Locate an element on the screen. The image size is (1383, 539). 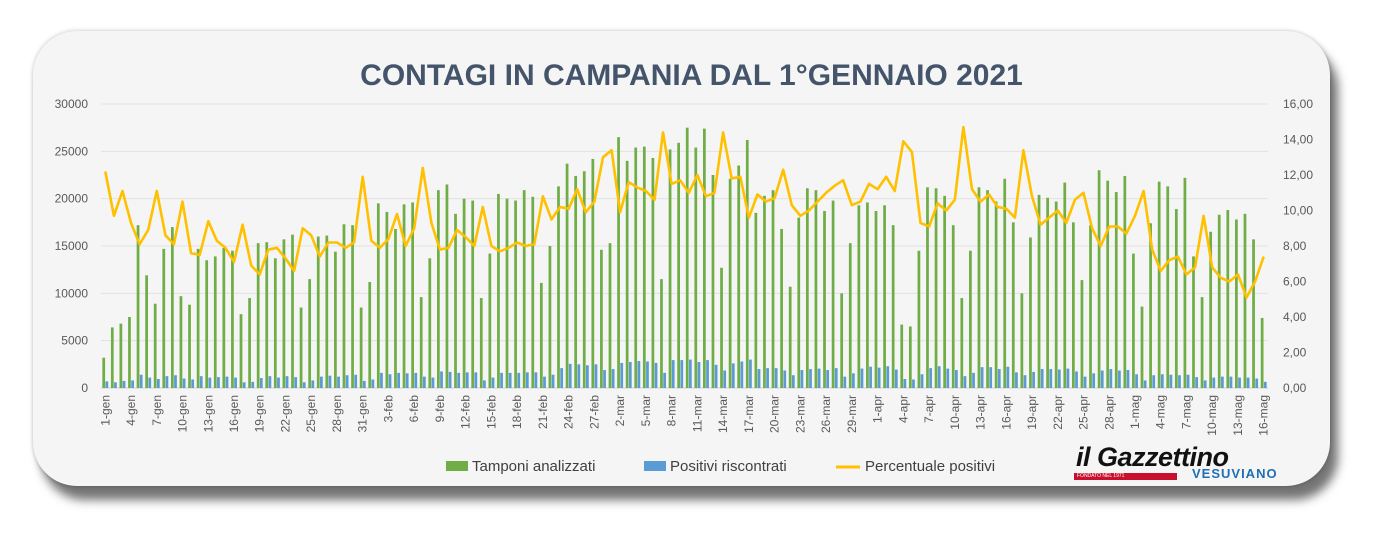
x-tick-label: 4-mag is located at coordinates (1161, 412).